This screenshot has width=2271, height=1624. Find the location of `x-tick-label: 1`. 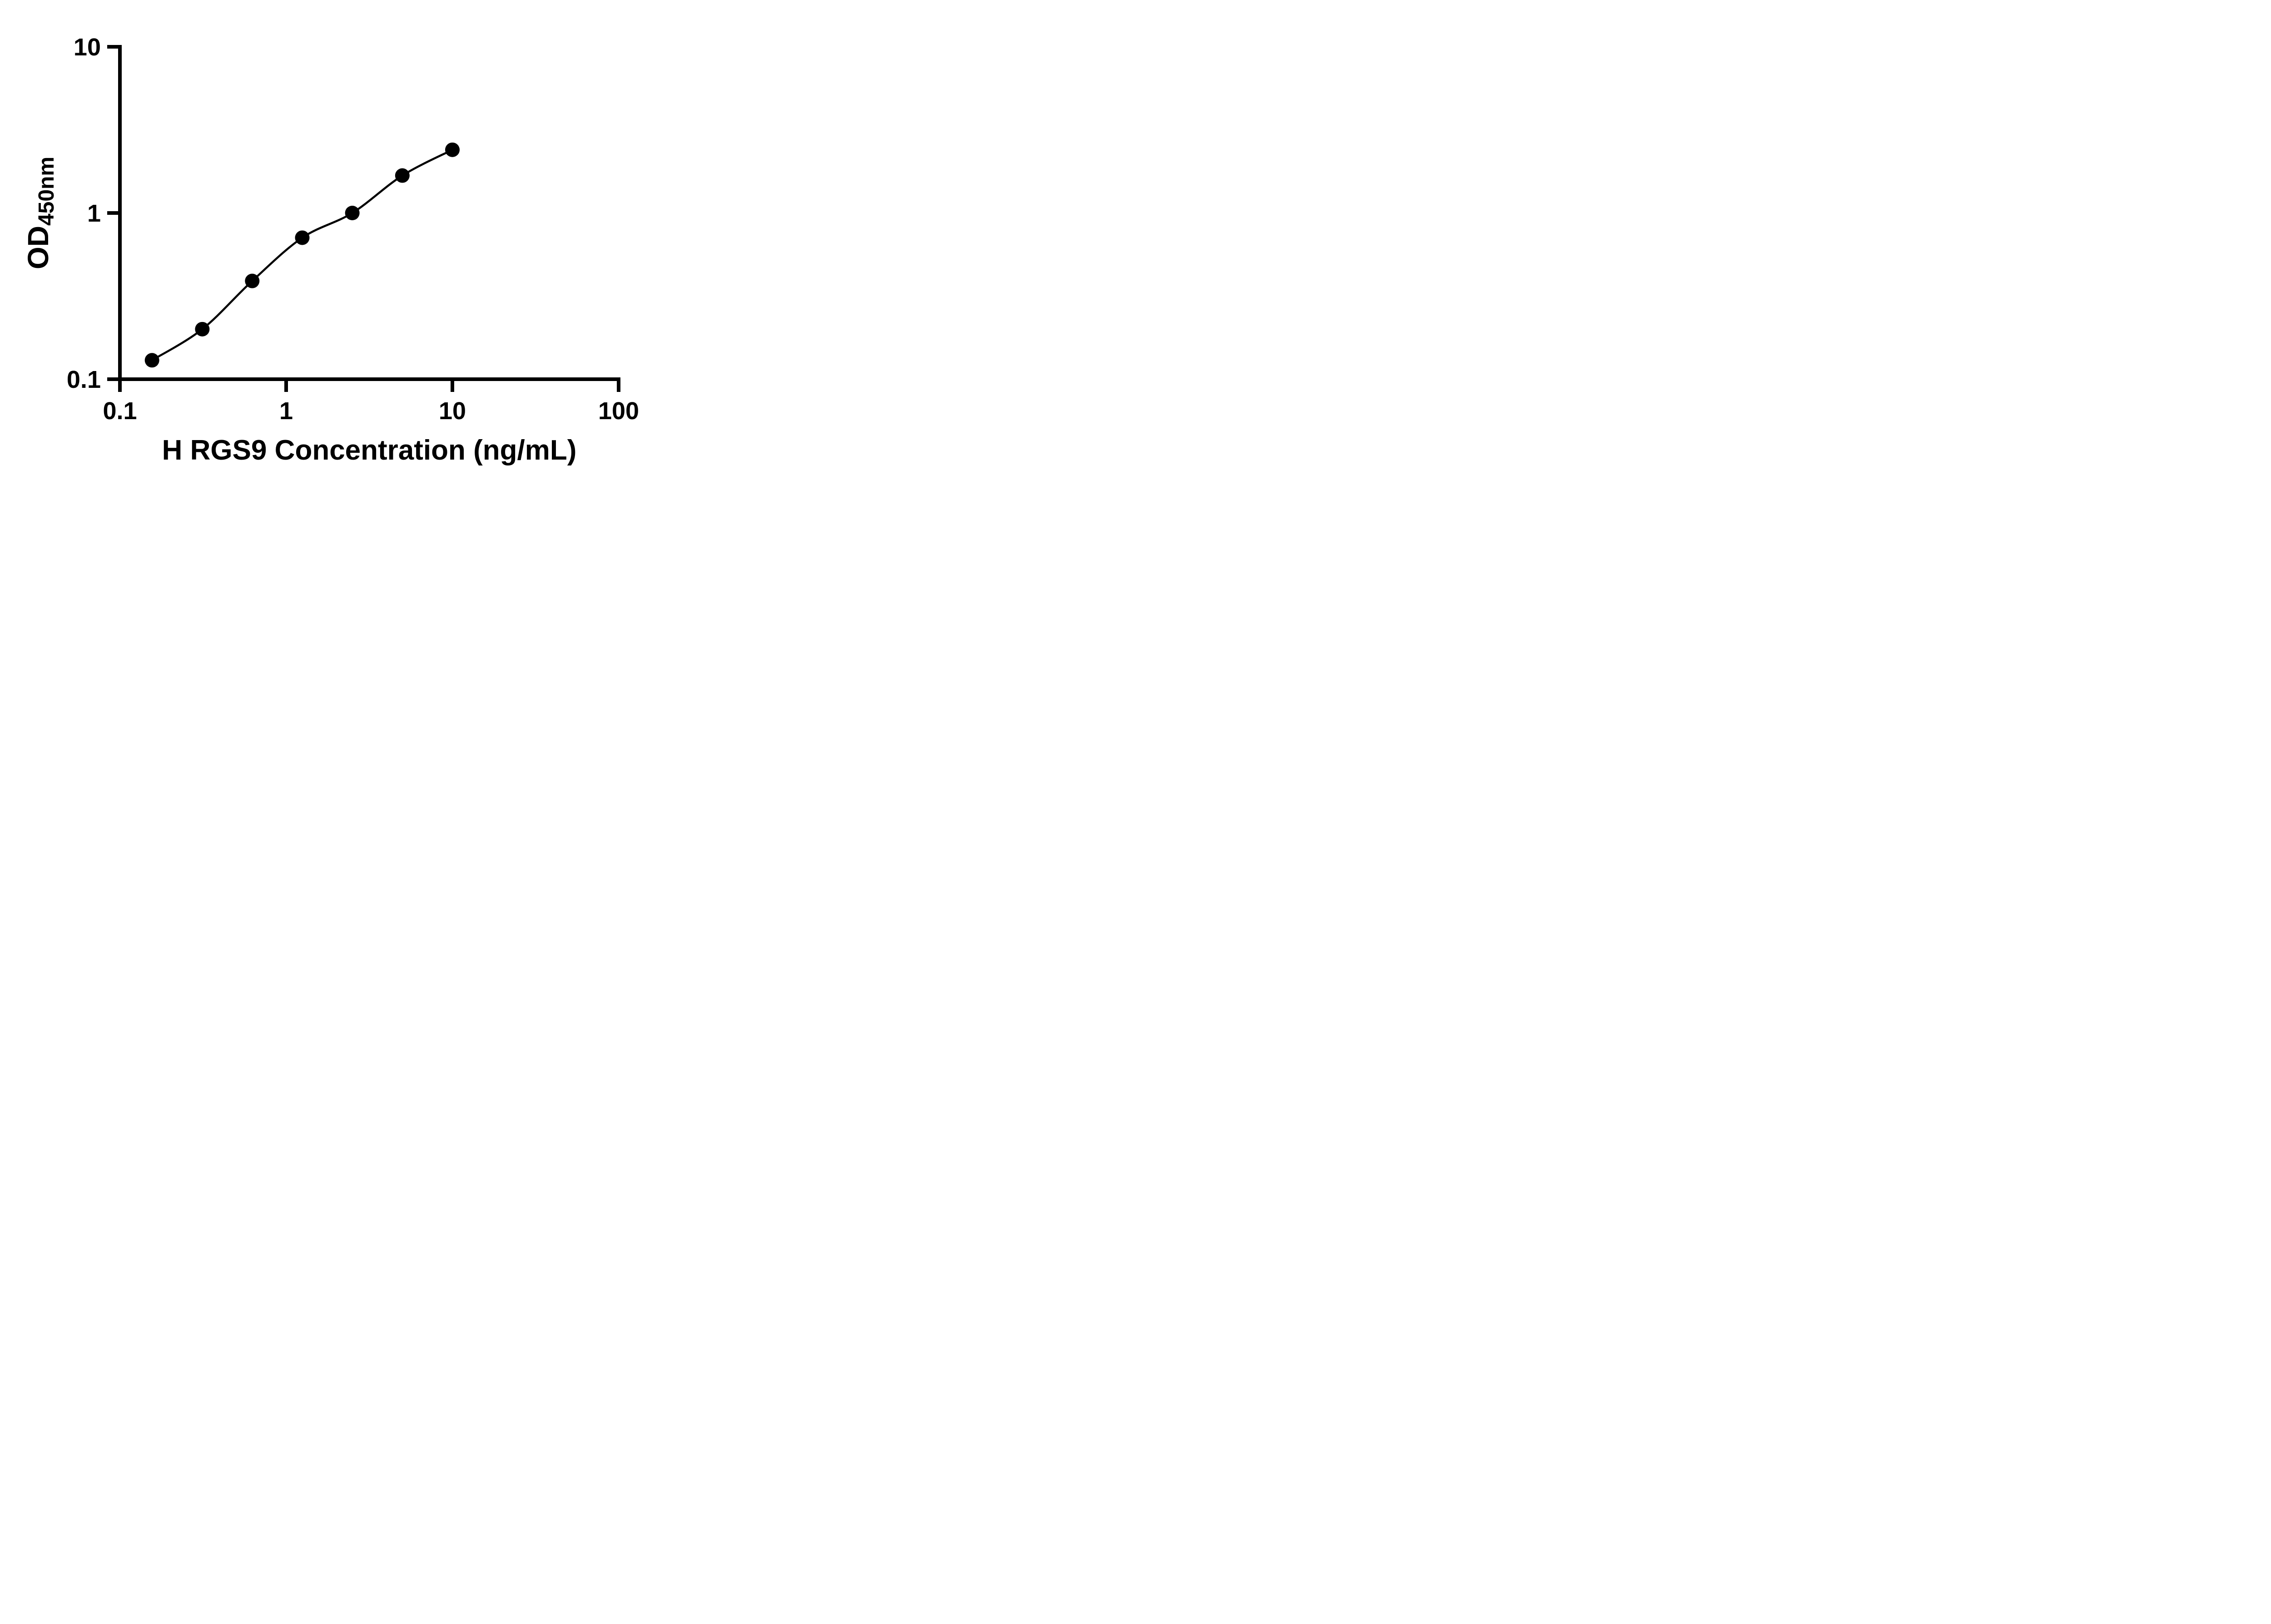

x-tick-label: 1 is located at coordinates (286, 411).